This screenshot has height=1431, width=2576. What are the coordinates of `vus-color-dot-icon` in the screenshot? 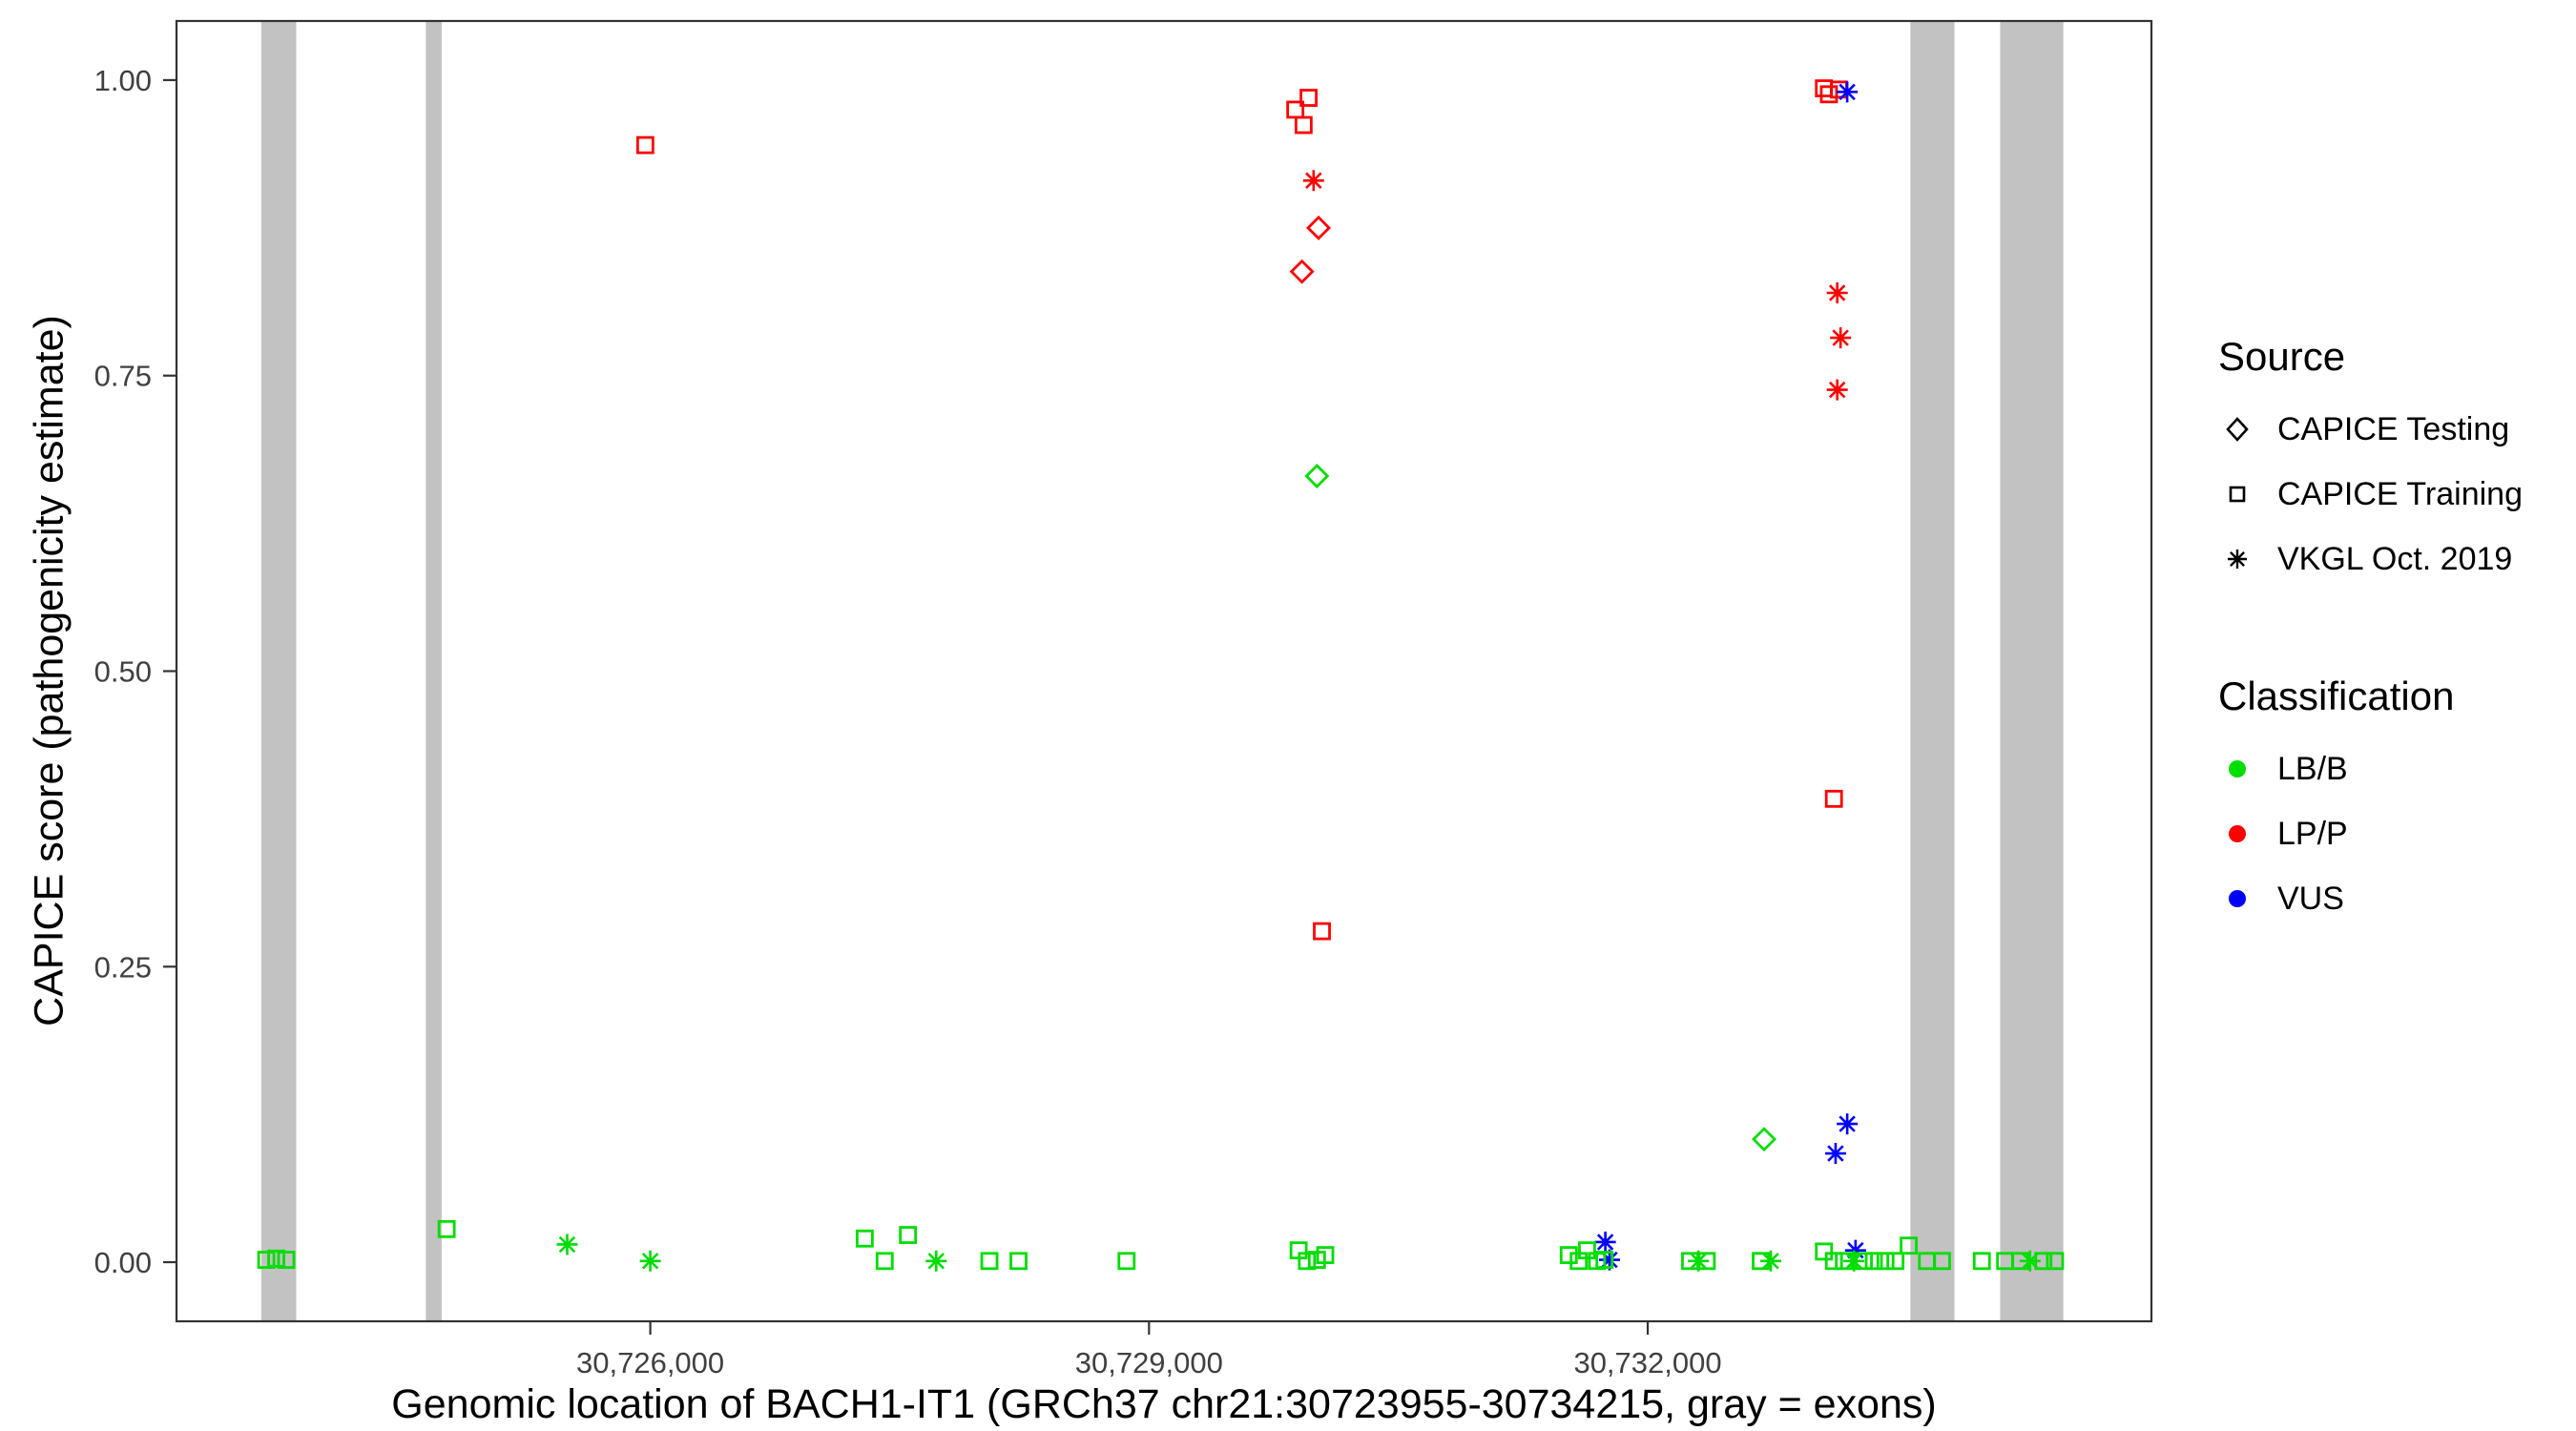 It's located at (2237, 898).